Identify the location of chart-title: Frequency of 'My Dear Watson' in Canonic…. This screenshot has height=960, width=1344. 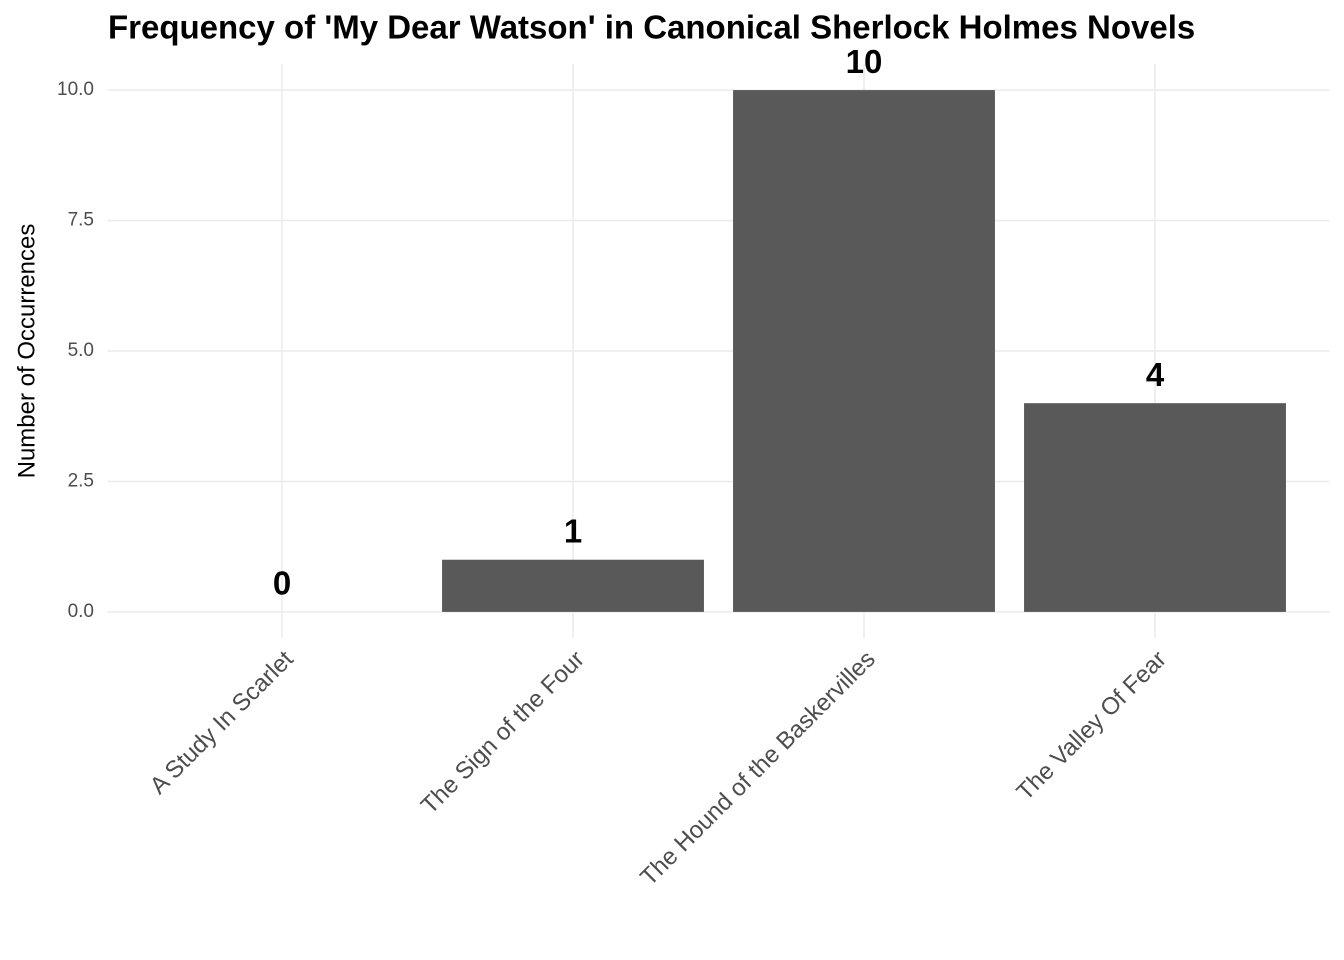
(651, 27).